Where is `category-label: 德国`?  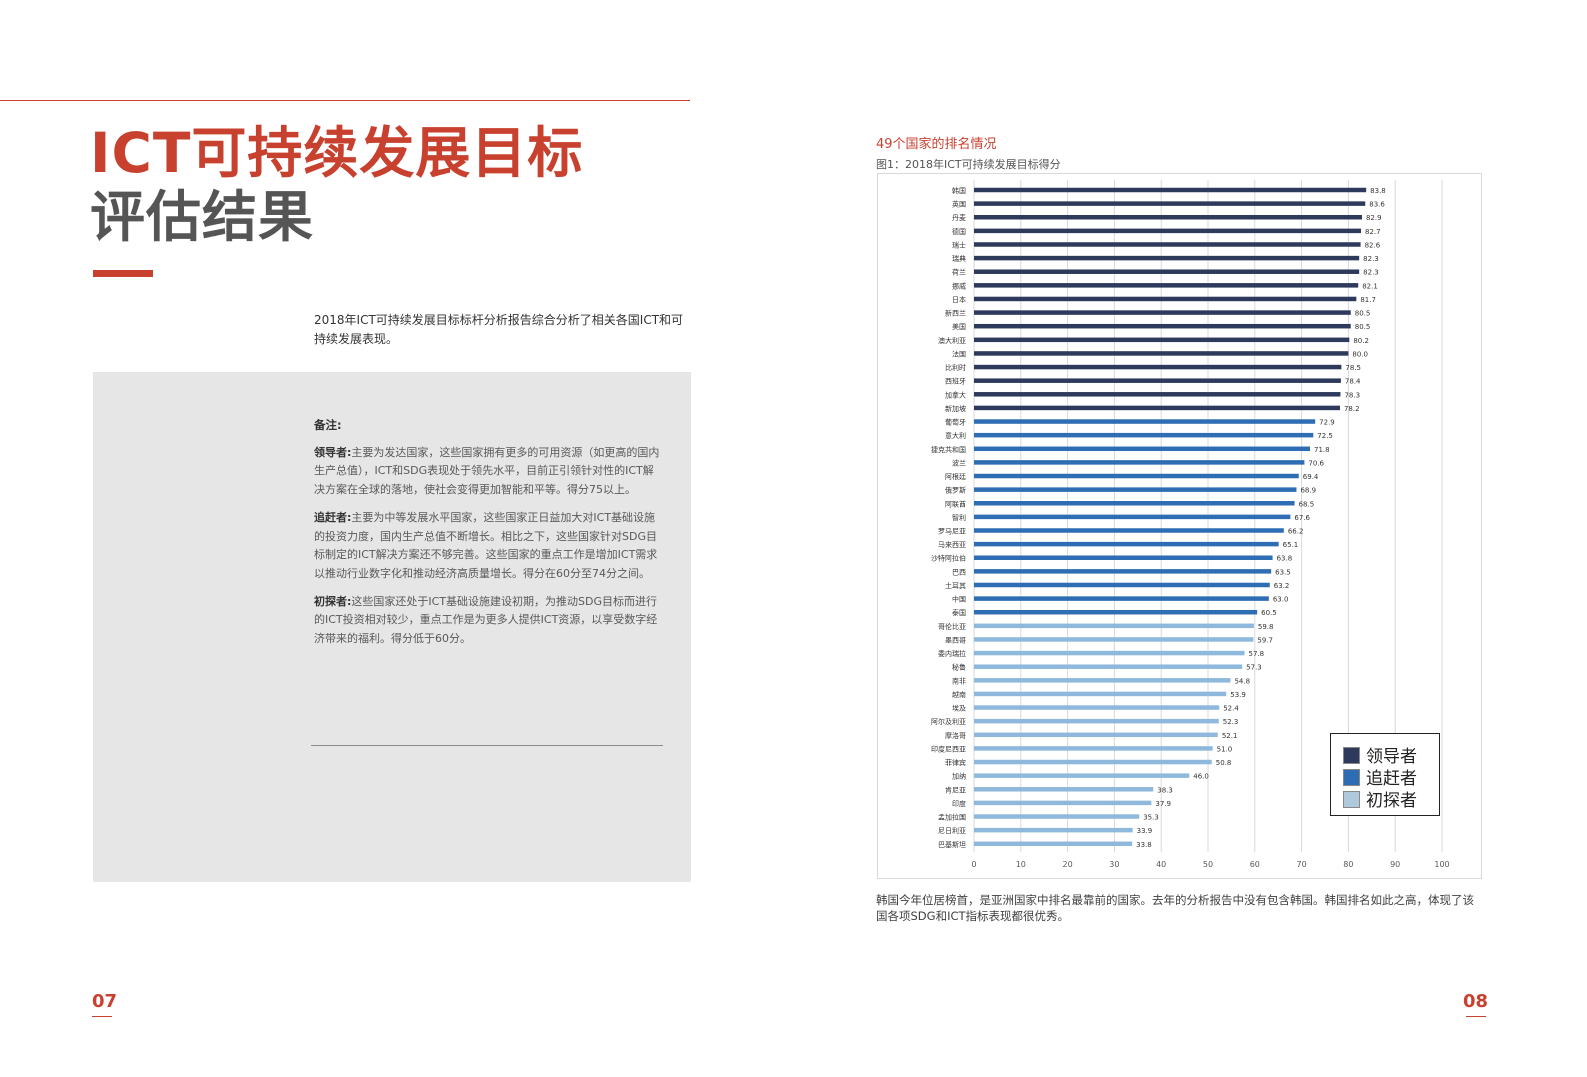
category-label: 德国 is located at coordinates (959, 231).